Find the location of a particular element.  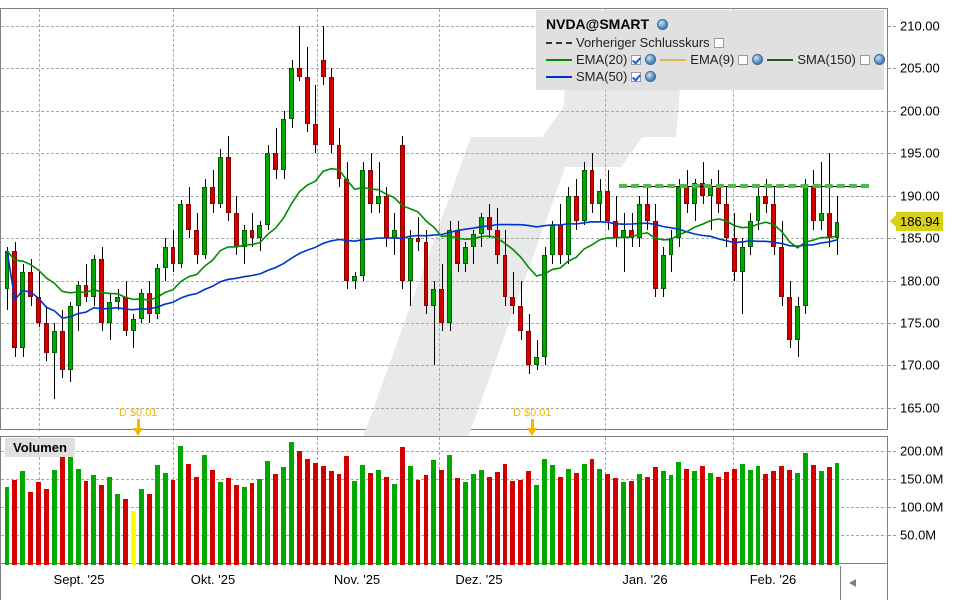

legend-item-sma150: SMA(150) is located at coordinates (826, 59).